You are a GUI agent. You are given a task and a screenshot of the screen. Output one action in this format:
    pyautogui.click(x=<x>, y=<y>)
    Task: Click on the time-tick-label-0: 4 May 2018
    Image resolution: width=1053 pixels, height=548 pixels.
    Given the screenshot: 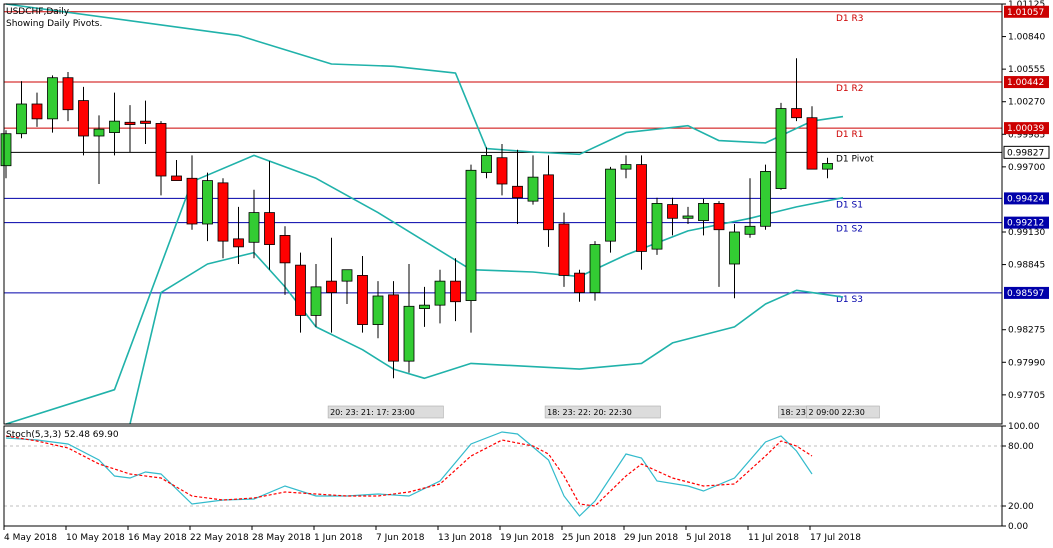 What is the action you would take?
    pyautogui.click(x=30, y=538)
    